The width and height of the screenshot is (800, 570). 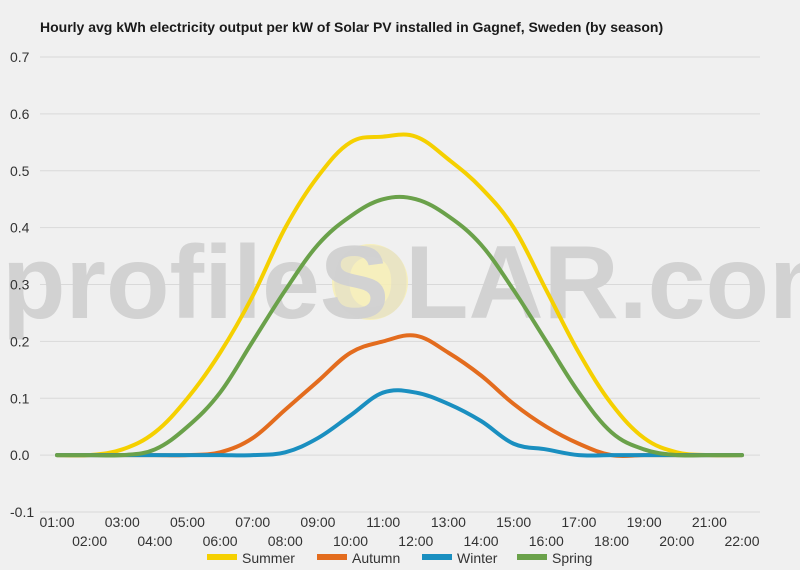 I want to click on legend: Summer Autumn Winter Spring, so click(x=399, y=558).